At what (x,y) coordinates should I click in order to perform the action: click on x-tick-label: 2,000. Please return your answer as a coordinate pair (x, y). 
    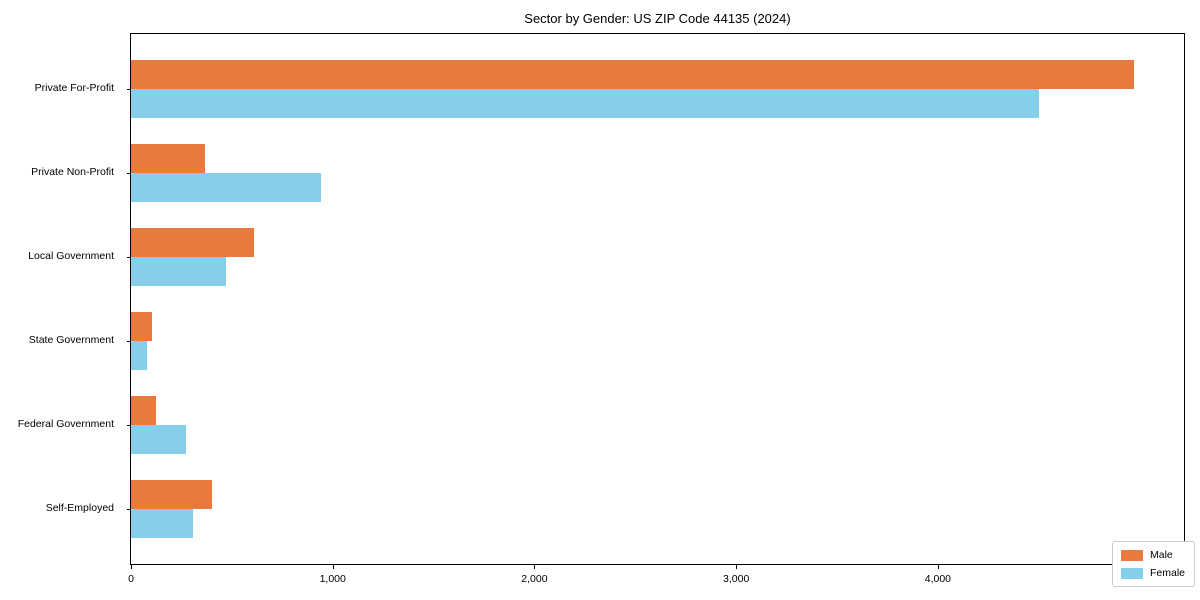
    Looking at the image, I should click on (534, 579).